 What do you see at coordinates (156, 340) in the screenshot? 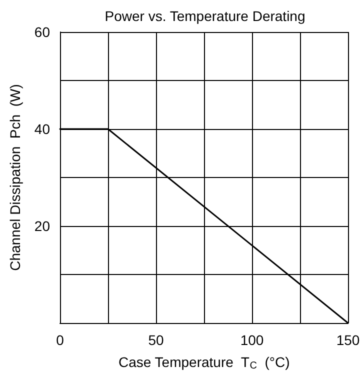
I see `x-tick-label: 50` at bounding box center [156, 340].